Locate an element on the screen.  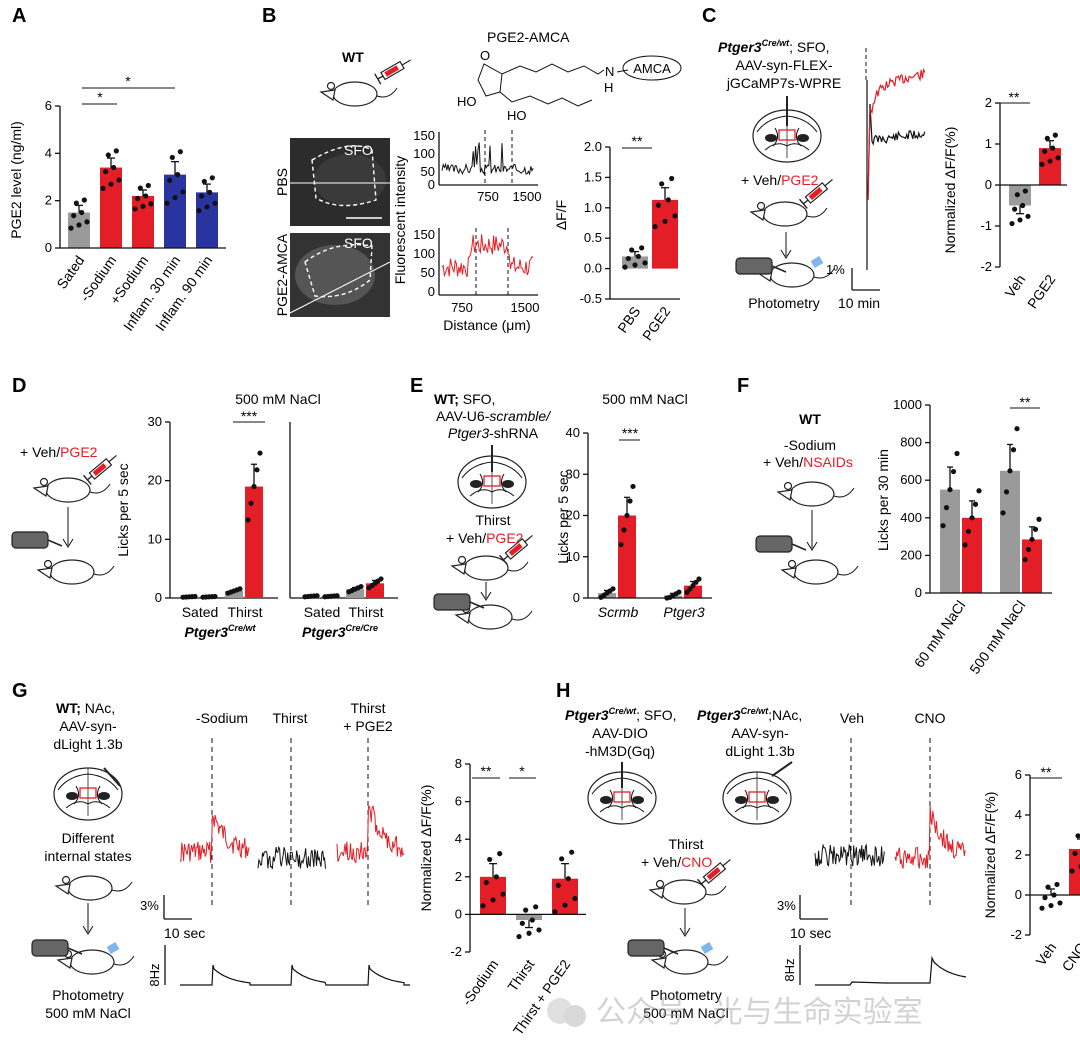
pge2-amca-structure: PGE2-AMCA O N H AMCA HO HO is located at coordinates (569, 76).